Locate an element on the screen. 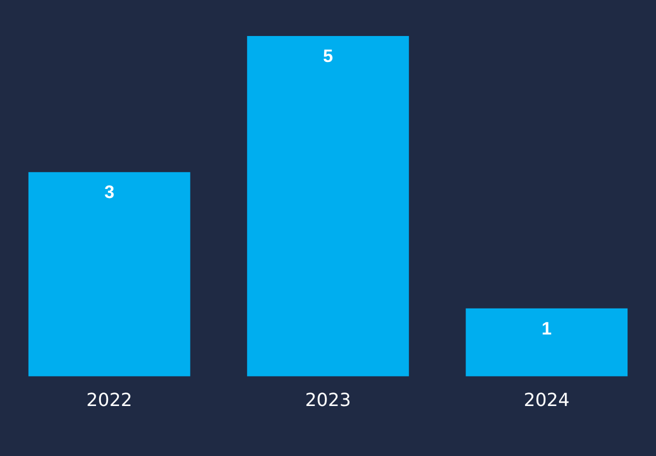 Image resolution: width=656 pixels, height=456 pixels. data-label: 1 is located at coordinates (547, 328).